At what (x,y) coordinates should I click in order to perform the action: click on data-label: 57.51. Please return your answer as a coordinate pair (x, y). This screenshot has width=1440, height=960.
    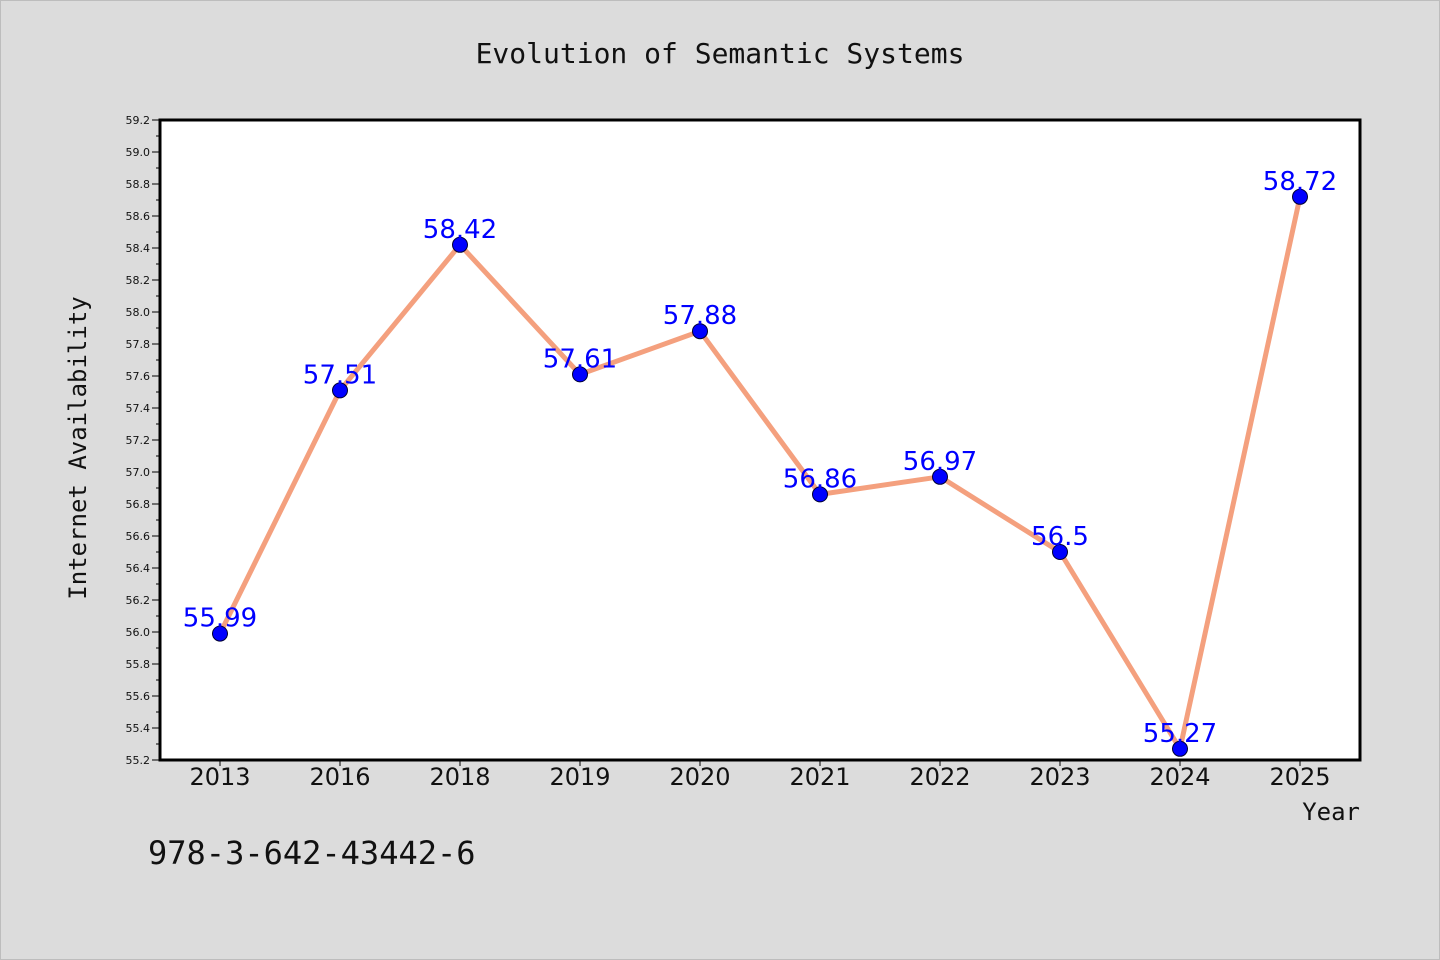
    Looking at the image, I should click on (340, 375).